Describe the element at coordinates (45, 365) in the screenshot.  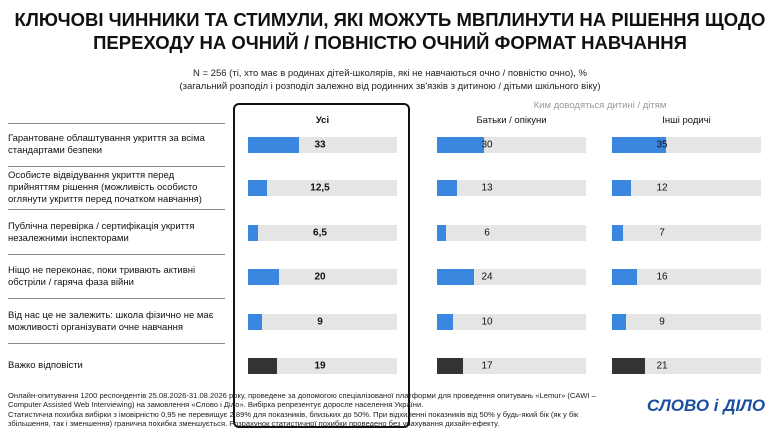
I see `category-label: Важко відповісти` at that location.